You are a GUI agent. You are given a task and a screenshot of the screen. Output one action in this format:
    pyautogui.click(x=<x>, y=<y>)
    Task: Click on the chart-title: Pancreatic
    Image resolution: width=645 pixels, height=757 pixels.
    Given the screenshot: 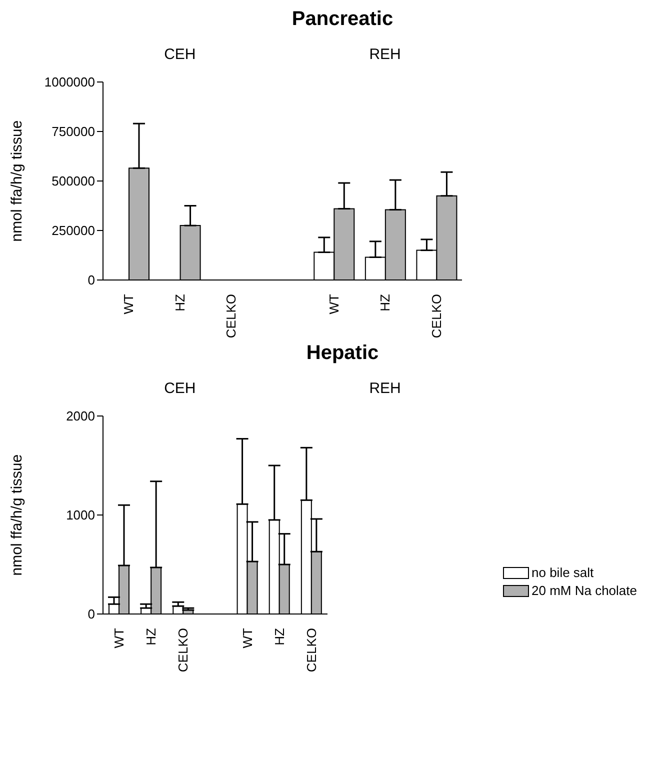 What is the action you would take?
    pyautogui.click(x=342, y=20)
    